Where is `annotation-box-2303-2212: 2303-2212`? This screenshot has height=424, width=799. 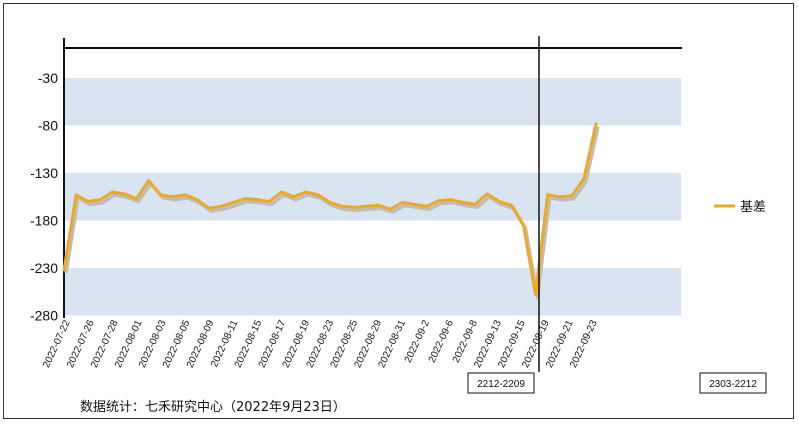 annotation-box-2303-2212: 2303-2212 is located at coordinates (733, 383).